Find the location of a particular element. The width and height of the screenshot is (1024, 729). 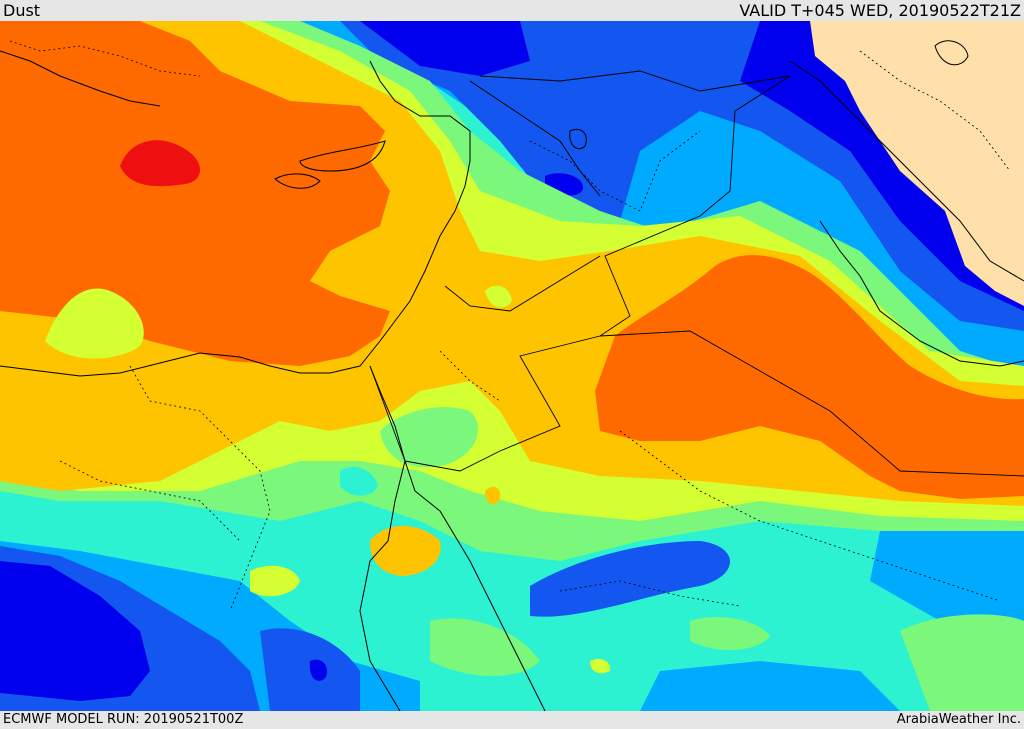

field-green-south is located at coordinates (727, 662).